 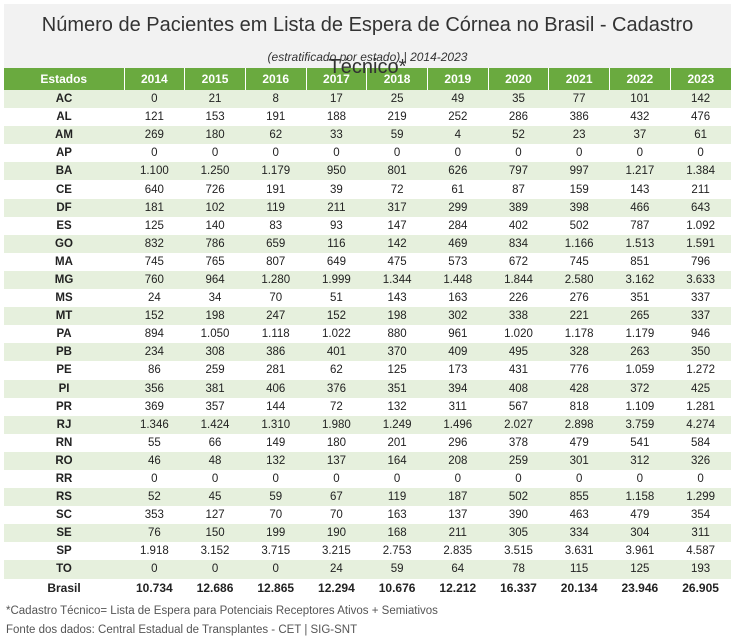 I want to click on value-cell: 1.384, so click(x=700, y=171).